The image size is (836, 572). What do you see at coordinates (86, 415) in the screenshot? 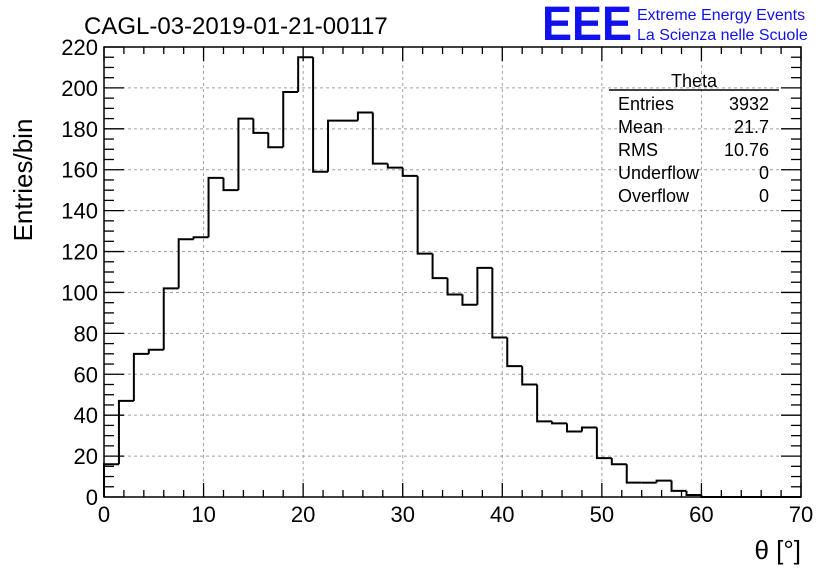
I see `y-tick-label: 40` at bounding box center [86, 415].